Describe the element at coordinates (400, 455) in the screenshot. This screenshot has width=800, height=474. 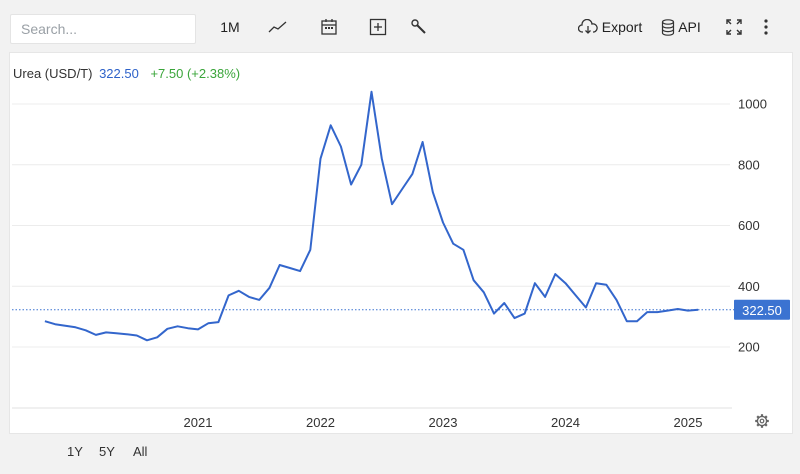
I see `range-selector-bar` at that location.